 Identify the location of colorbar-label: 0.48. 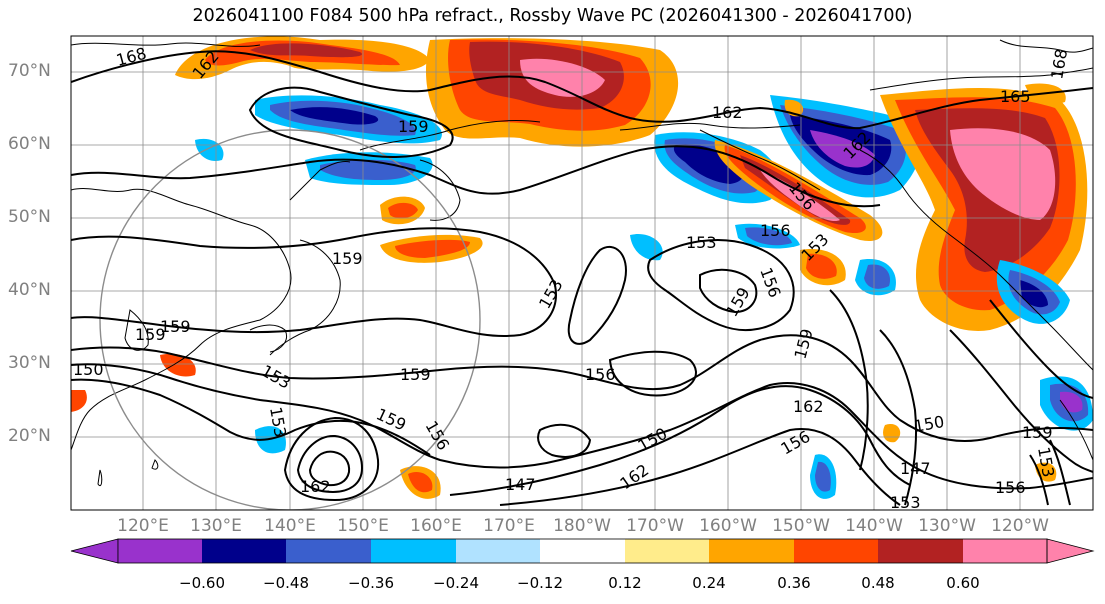
(878, 583).